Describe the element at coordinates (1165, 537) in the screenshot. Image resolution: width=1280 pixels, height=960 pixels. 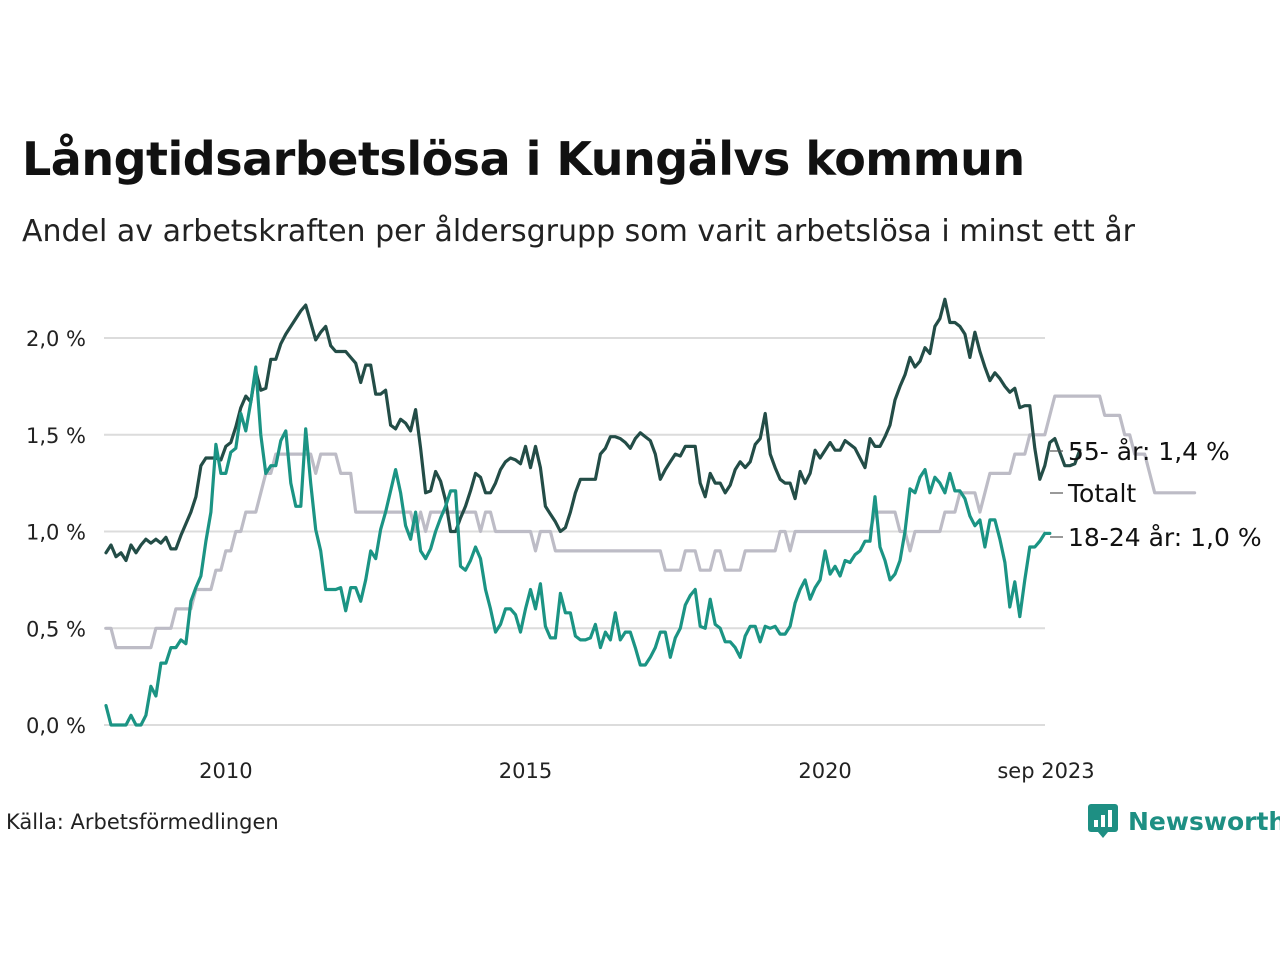
I see `series-label: 18-24 år: 1,0 %` at that location.